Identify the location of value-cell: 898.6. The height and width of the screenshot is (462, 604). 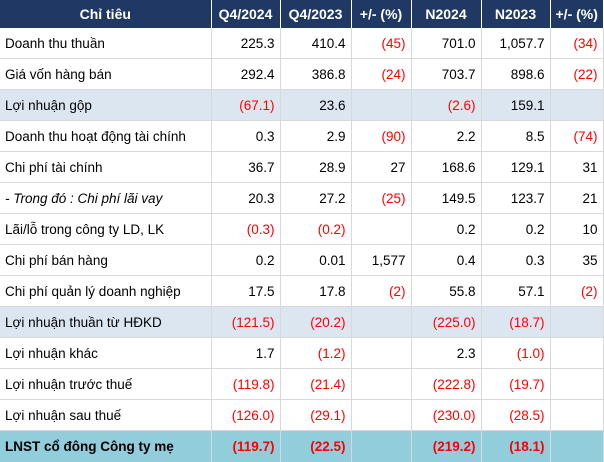
(515, 74).